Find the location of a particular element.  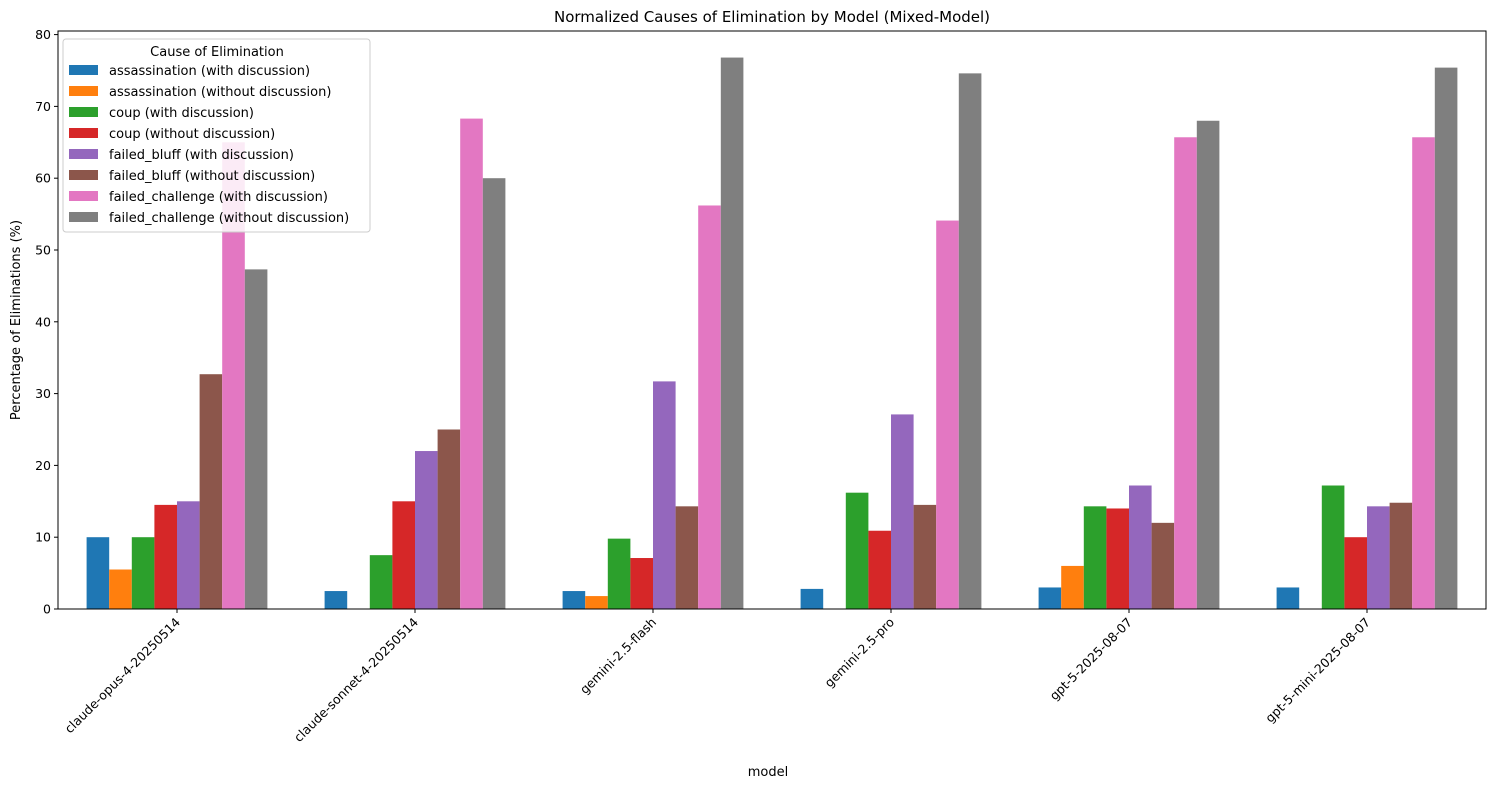

y-axis-label: Percentage of Eliminations (%) is located at coordinates (16, 320).